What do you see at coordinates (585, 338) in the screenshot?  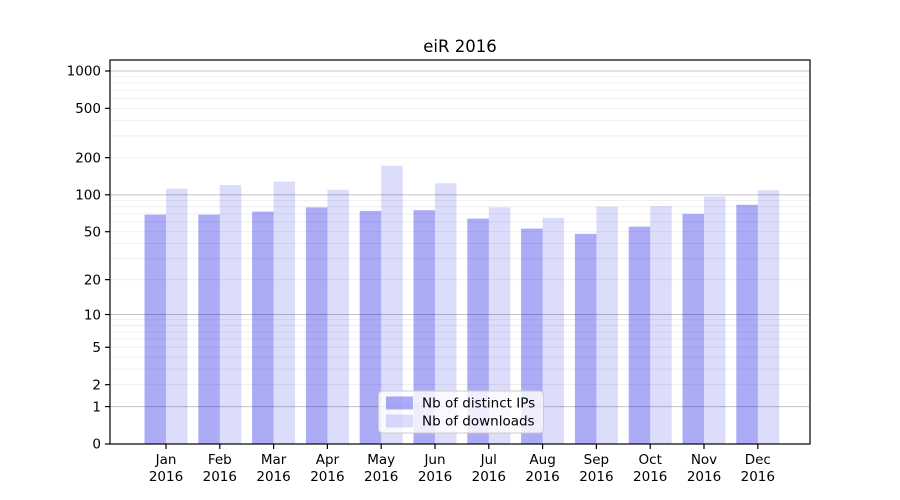 I see `bar-ips-sep` at bounding box center [585, 338].